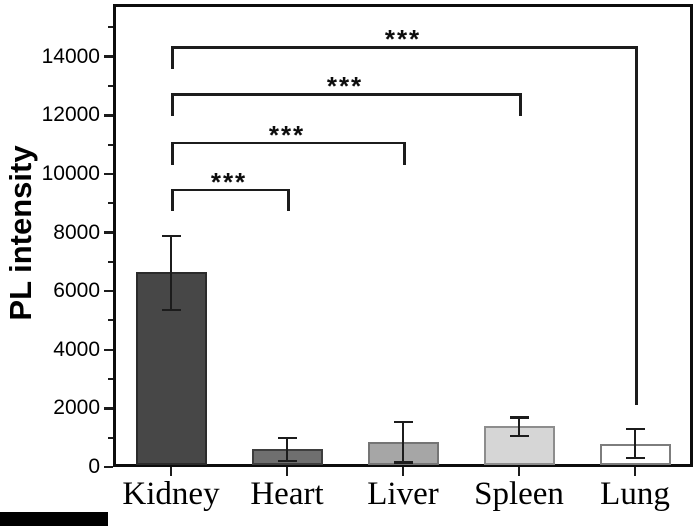 The width and height of the screenshot is (697, 526). What do you see at coordinates (172, 153) in the screenshot?
I see `sig-bracket-2-left-arm` at bounding box center [172, 153].